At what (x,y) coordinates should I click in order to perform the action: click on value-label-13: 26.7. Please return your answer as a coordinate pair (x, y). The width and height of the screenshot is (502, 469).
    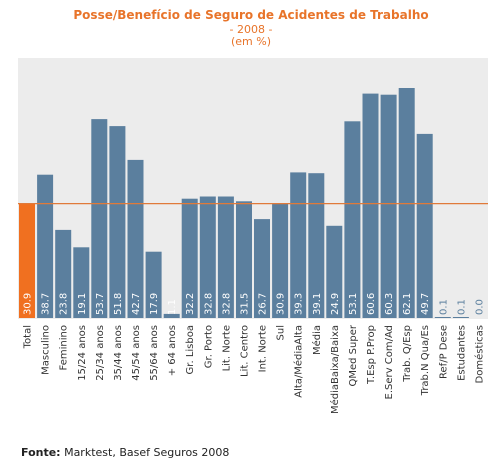
    Looking at the image, I should click on (263, 304).